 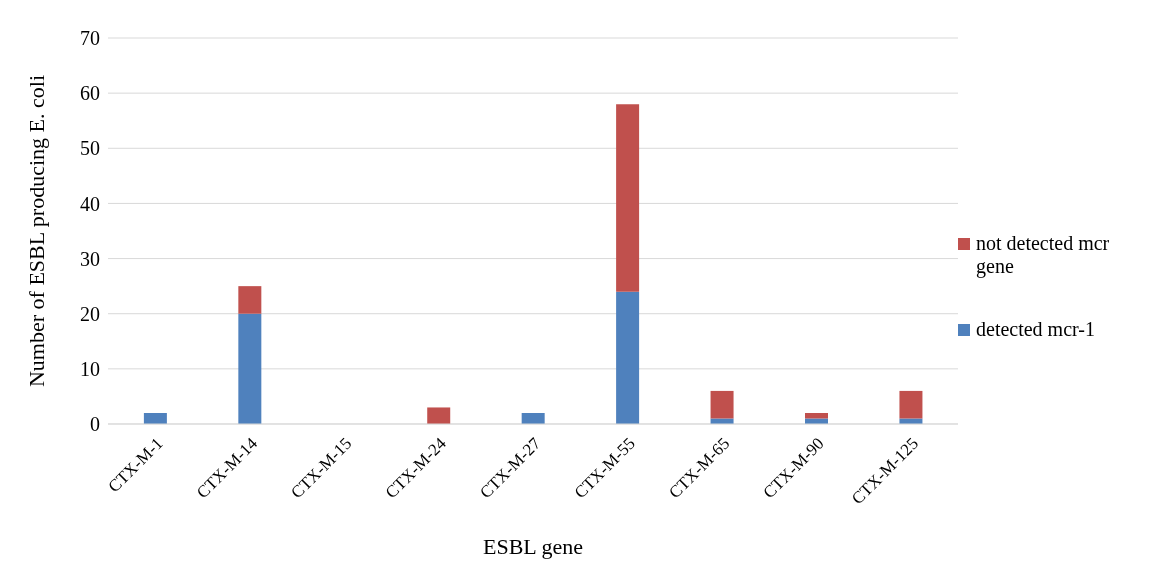 I want to click on y-tick-label: 70, so click(x=90, y=38).